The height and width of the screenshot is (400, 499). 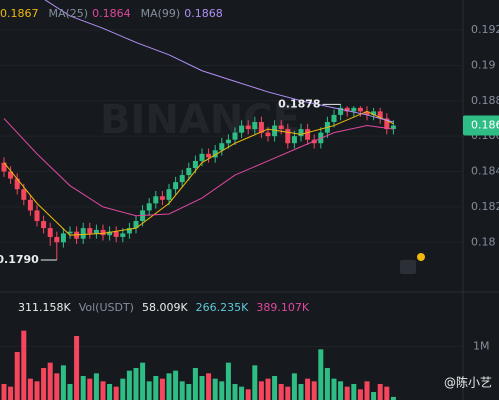 I want to click on annotation: 0.1790, so click(x=19, y=259).